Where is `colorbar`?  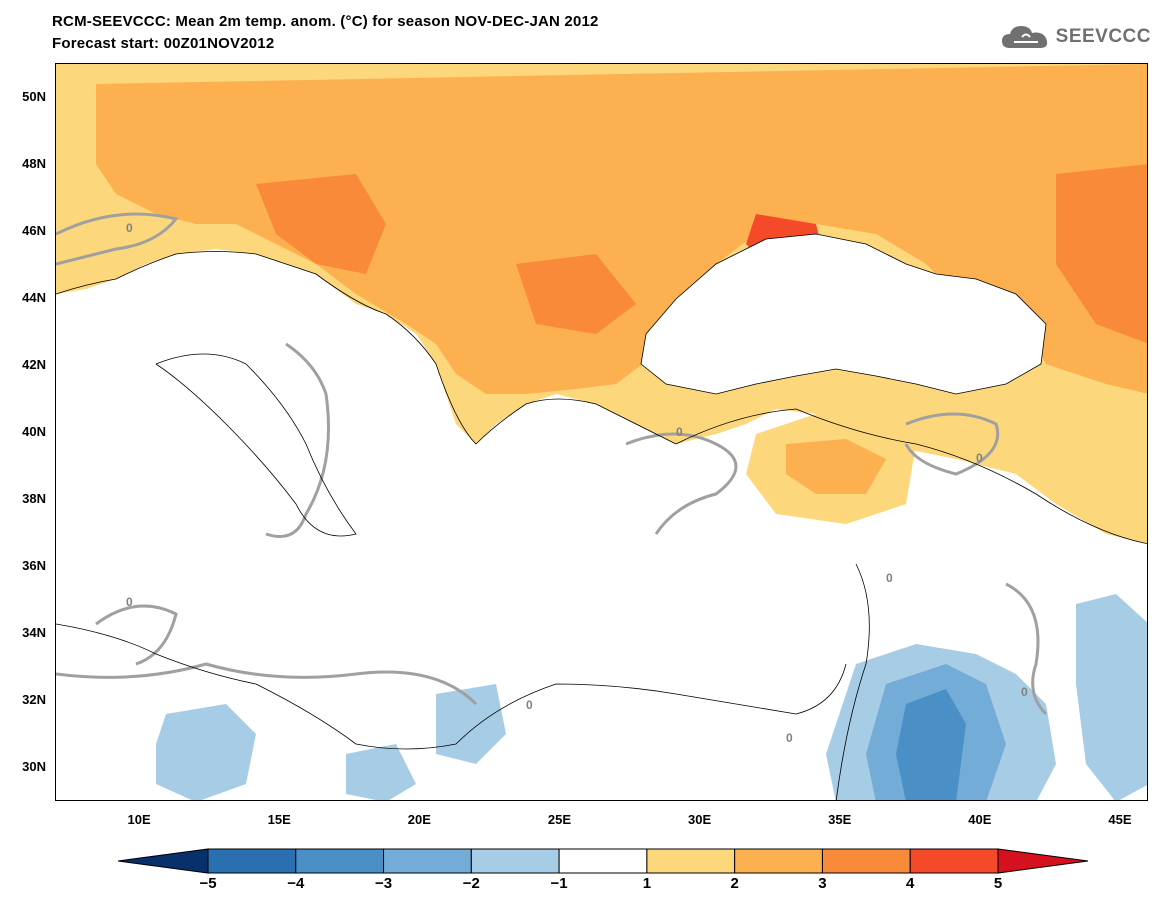 colorbar is located at coordinates (603, 861).